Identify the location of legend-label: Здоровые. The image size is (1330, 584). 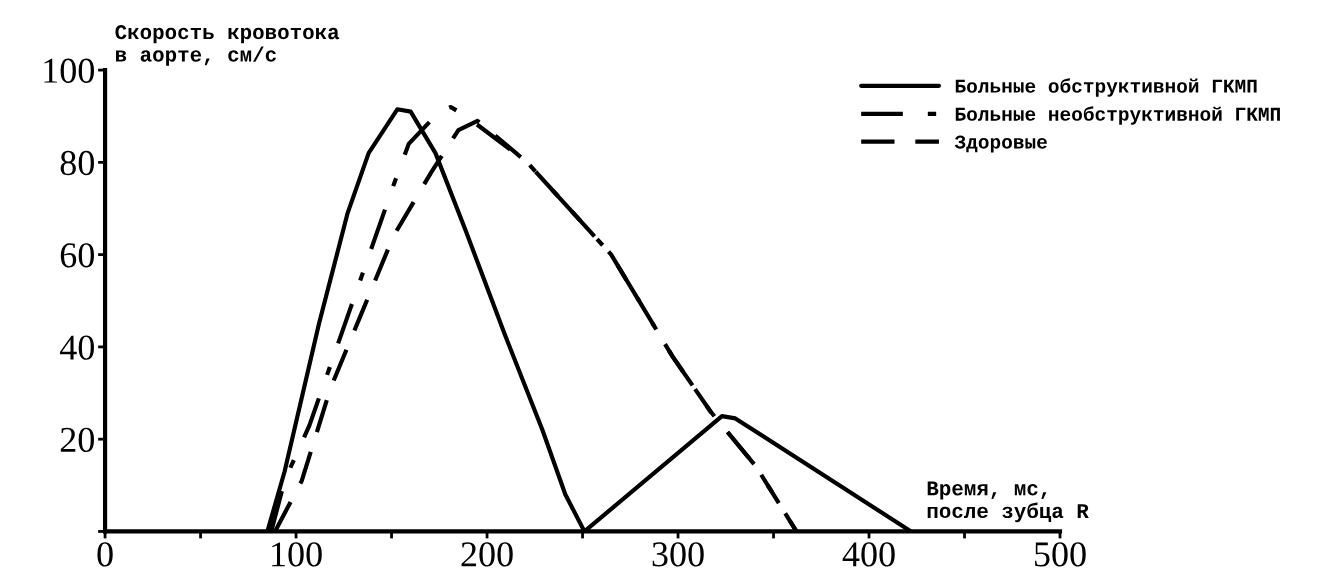
(1000, 144).